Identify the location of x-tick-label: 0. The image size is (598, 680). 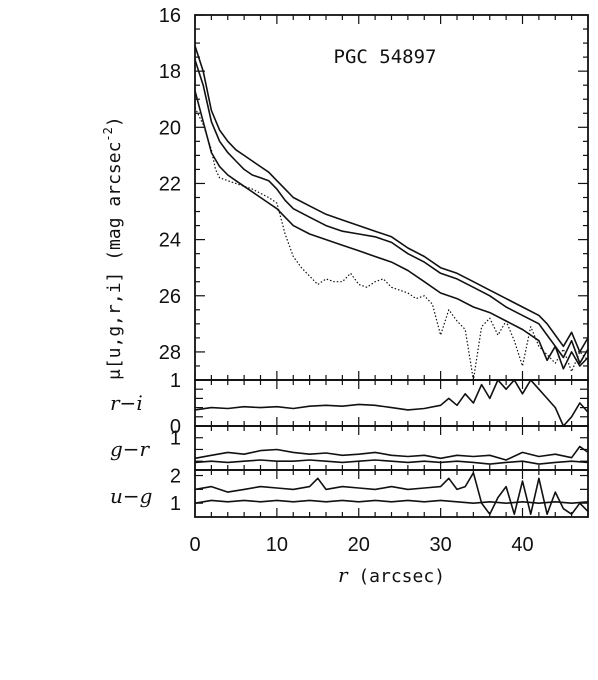
(194, 545).